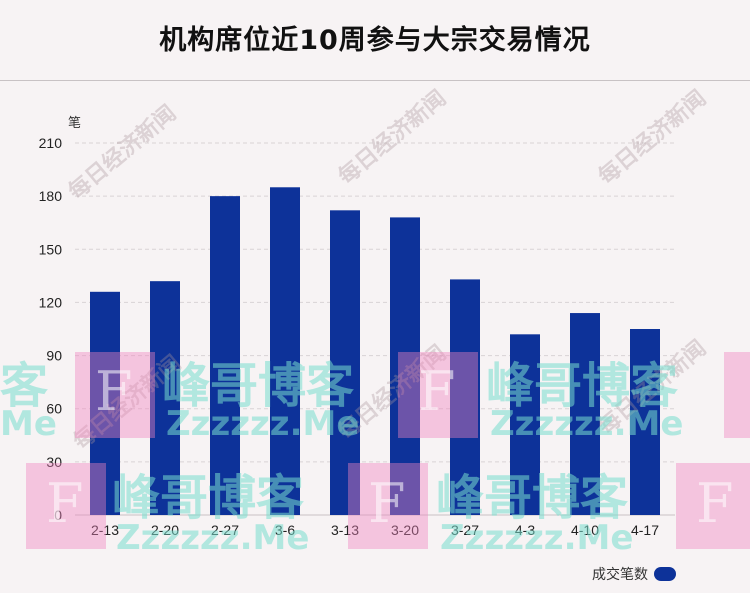  Describe the element at coordinates (51, 302) in the screenshot. I see `y-tick-label: 120` at that location.